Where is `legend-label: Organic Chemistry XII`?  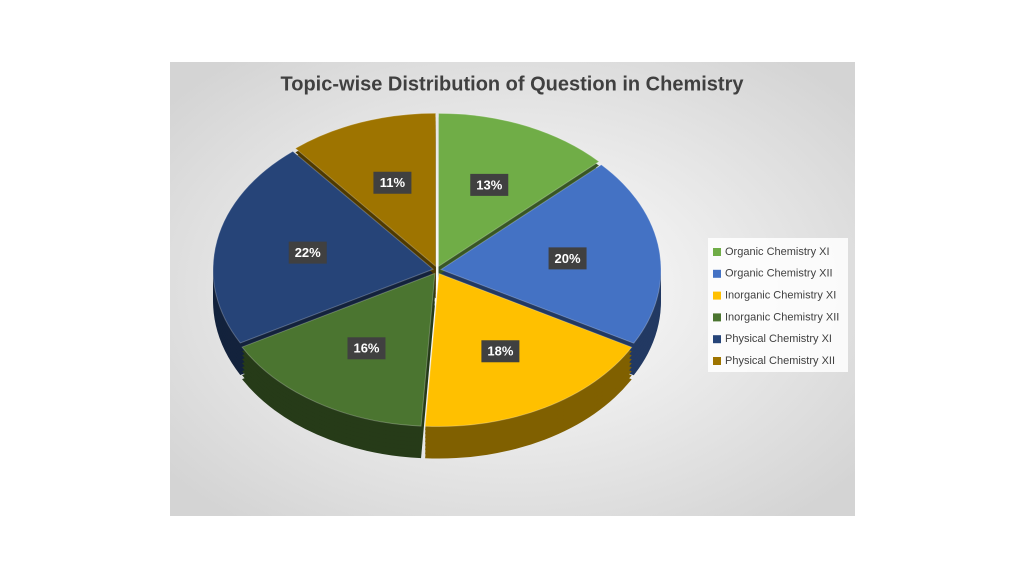 legend-label: Organic Chemistry XII is located at coordinates (779, 274).